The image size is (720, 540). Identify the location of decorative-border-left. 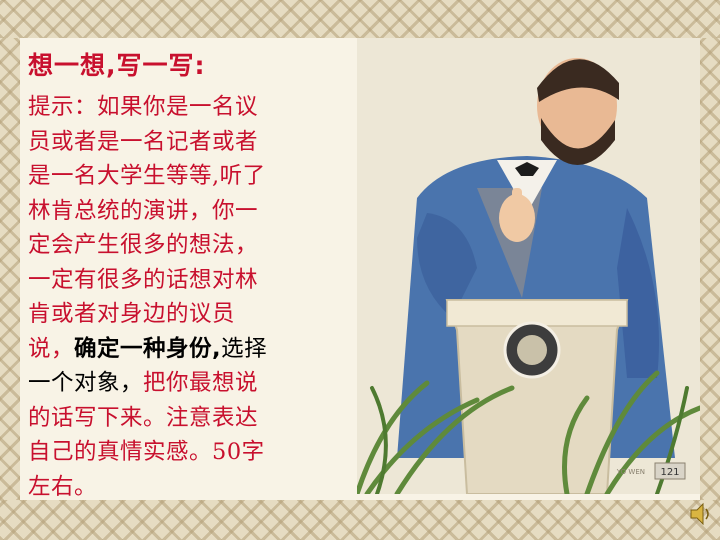
(10, 269).